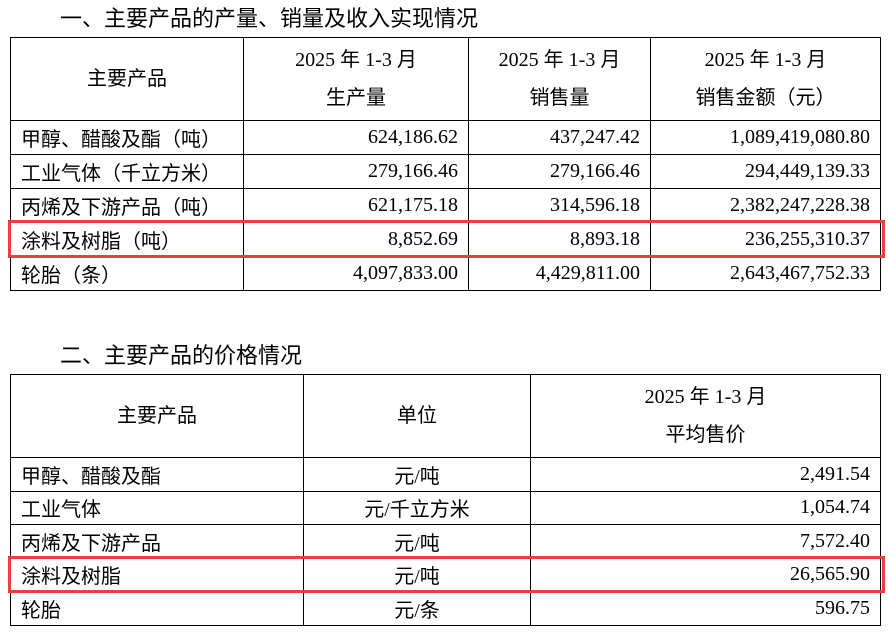 The width and height of the screenshot is (889, 632). Describe the element at coordinates (356, 273) in the screenshot. I see `table-cell: 4,097,833.00` at that location.